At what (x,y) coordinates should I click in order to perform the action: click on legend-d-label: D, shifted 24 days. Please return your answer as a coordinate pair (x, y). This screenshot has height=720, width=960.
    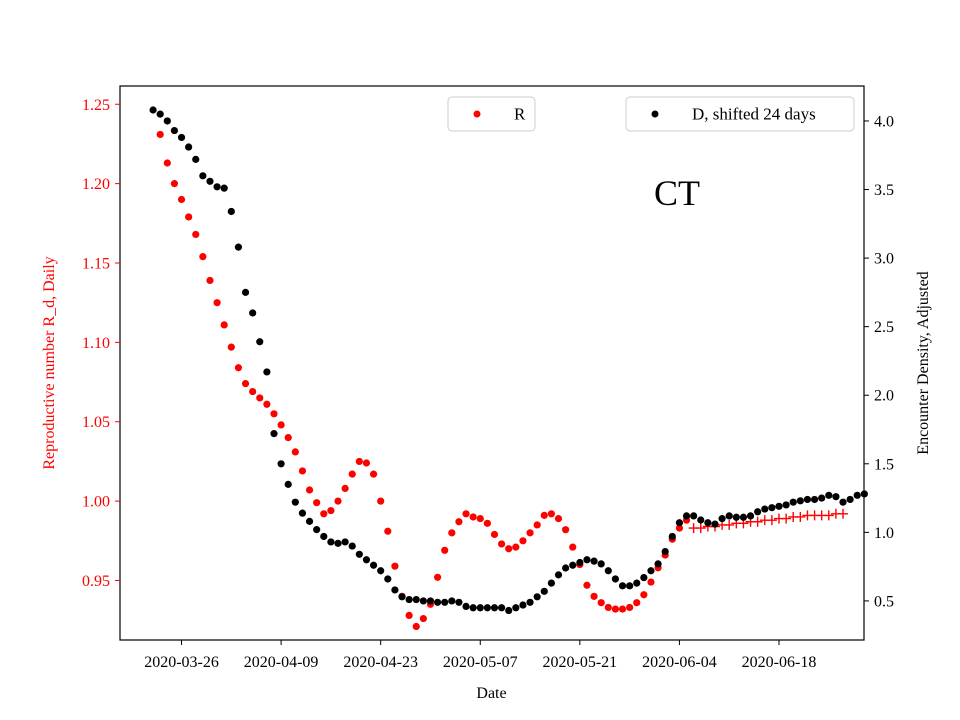
    Looking at the image, I should click on (754, 114).